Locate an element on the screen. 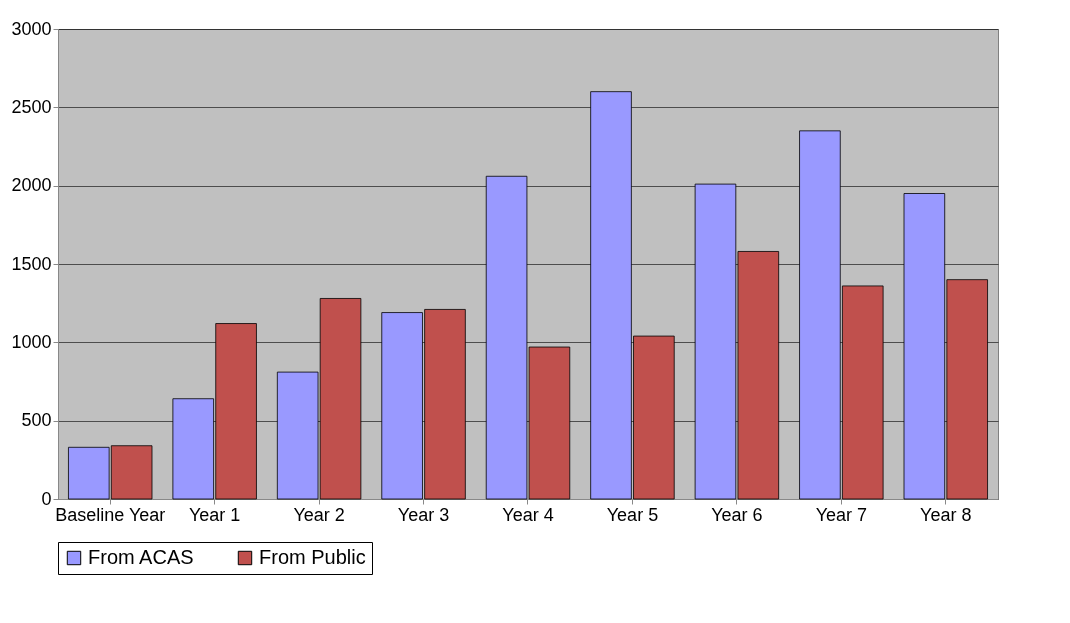 The height and width of the screenshot is (623, 1070). x-tick-label: Year 5 is located at coordinates (632, 514).